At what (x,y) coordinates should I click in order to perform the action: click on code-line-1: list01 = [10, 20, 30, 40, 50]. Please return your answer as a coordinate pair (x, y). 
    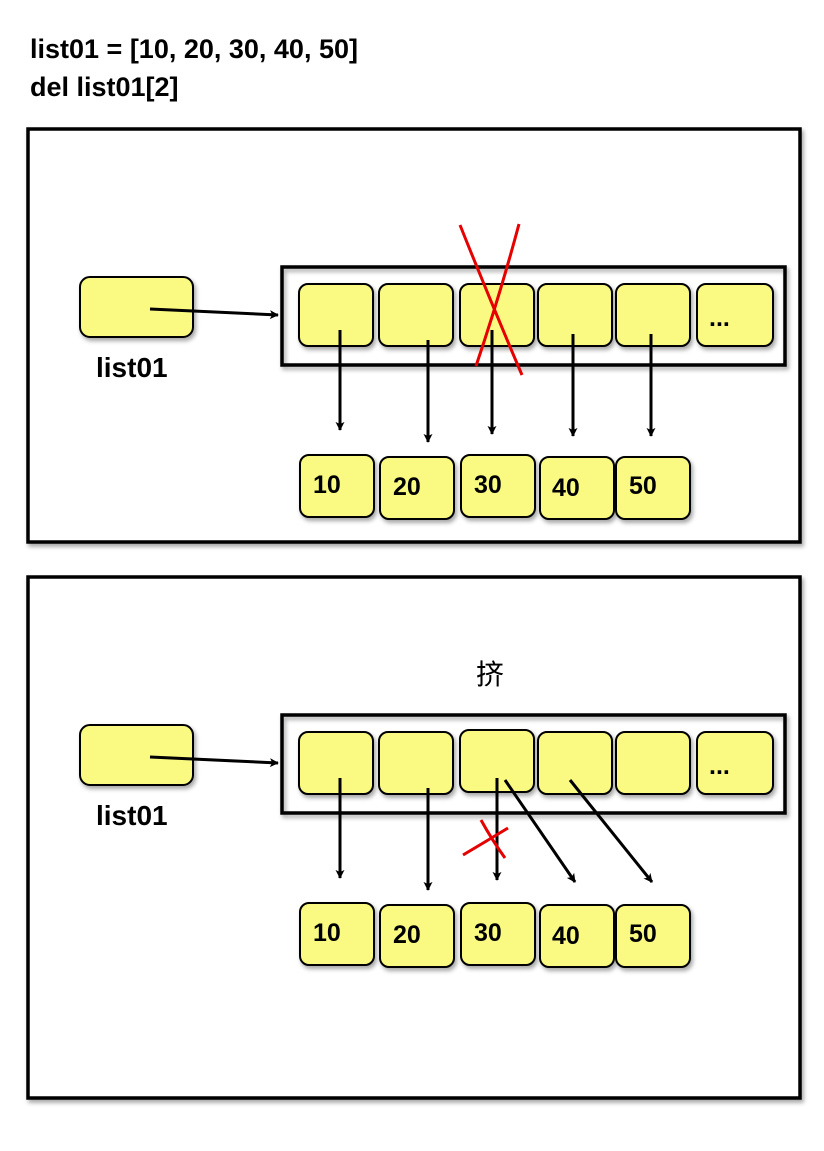
    Looking at the image, I should click on (194, 49).